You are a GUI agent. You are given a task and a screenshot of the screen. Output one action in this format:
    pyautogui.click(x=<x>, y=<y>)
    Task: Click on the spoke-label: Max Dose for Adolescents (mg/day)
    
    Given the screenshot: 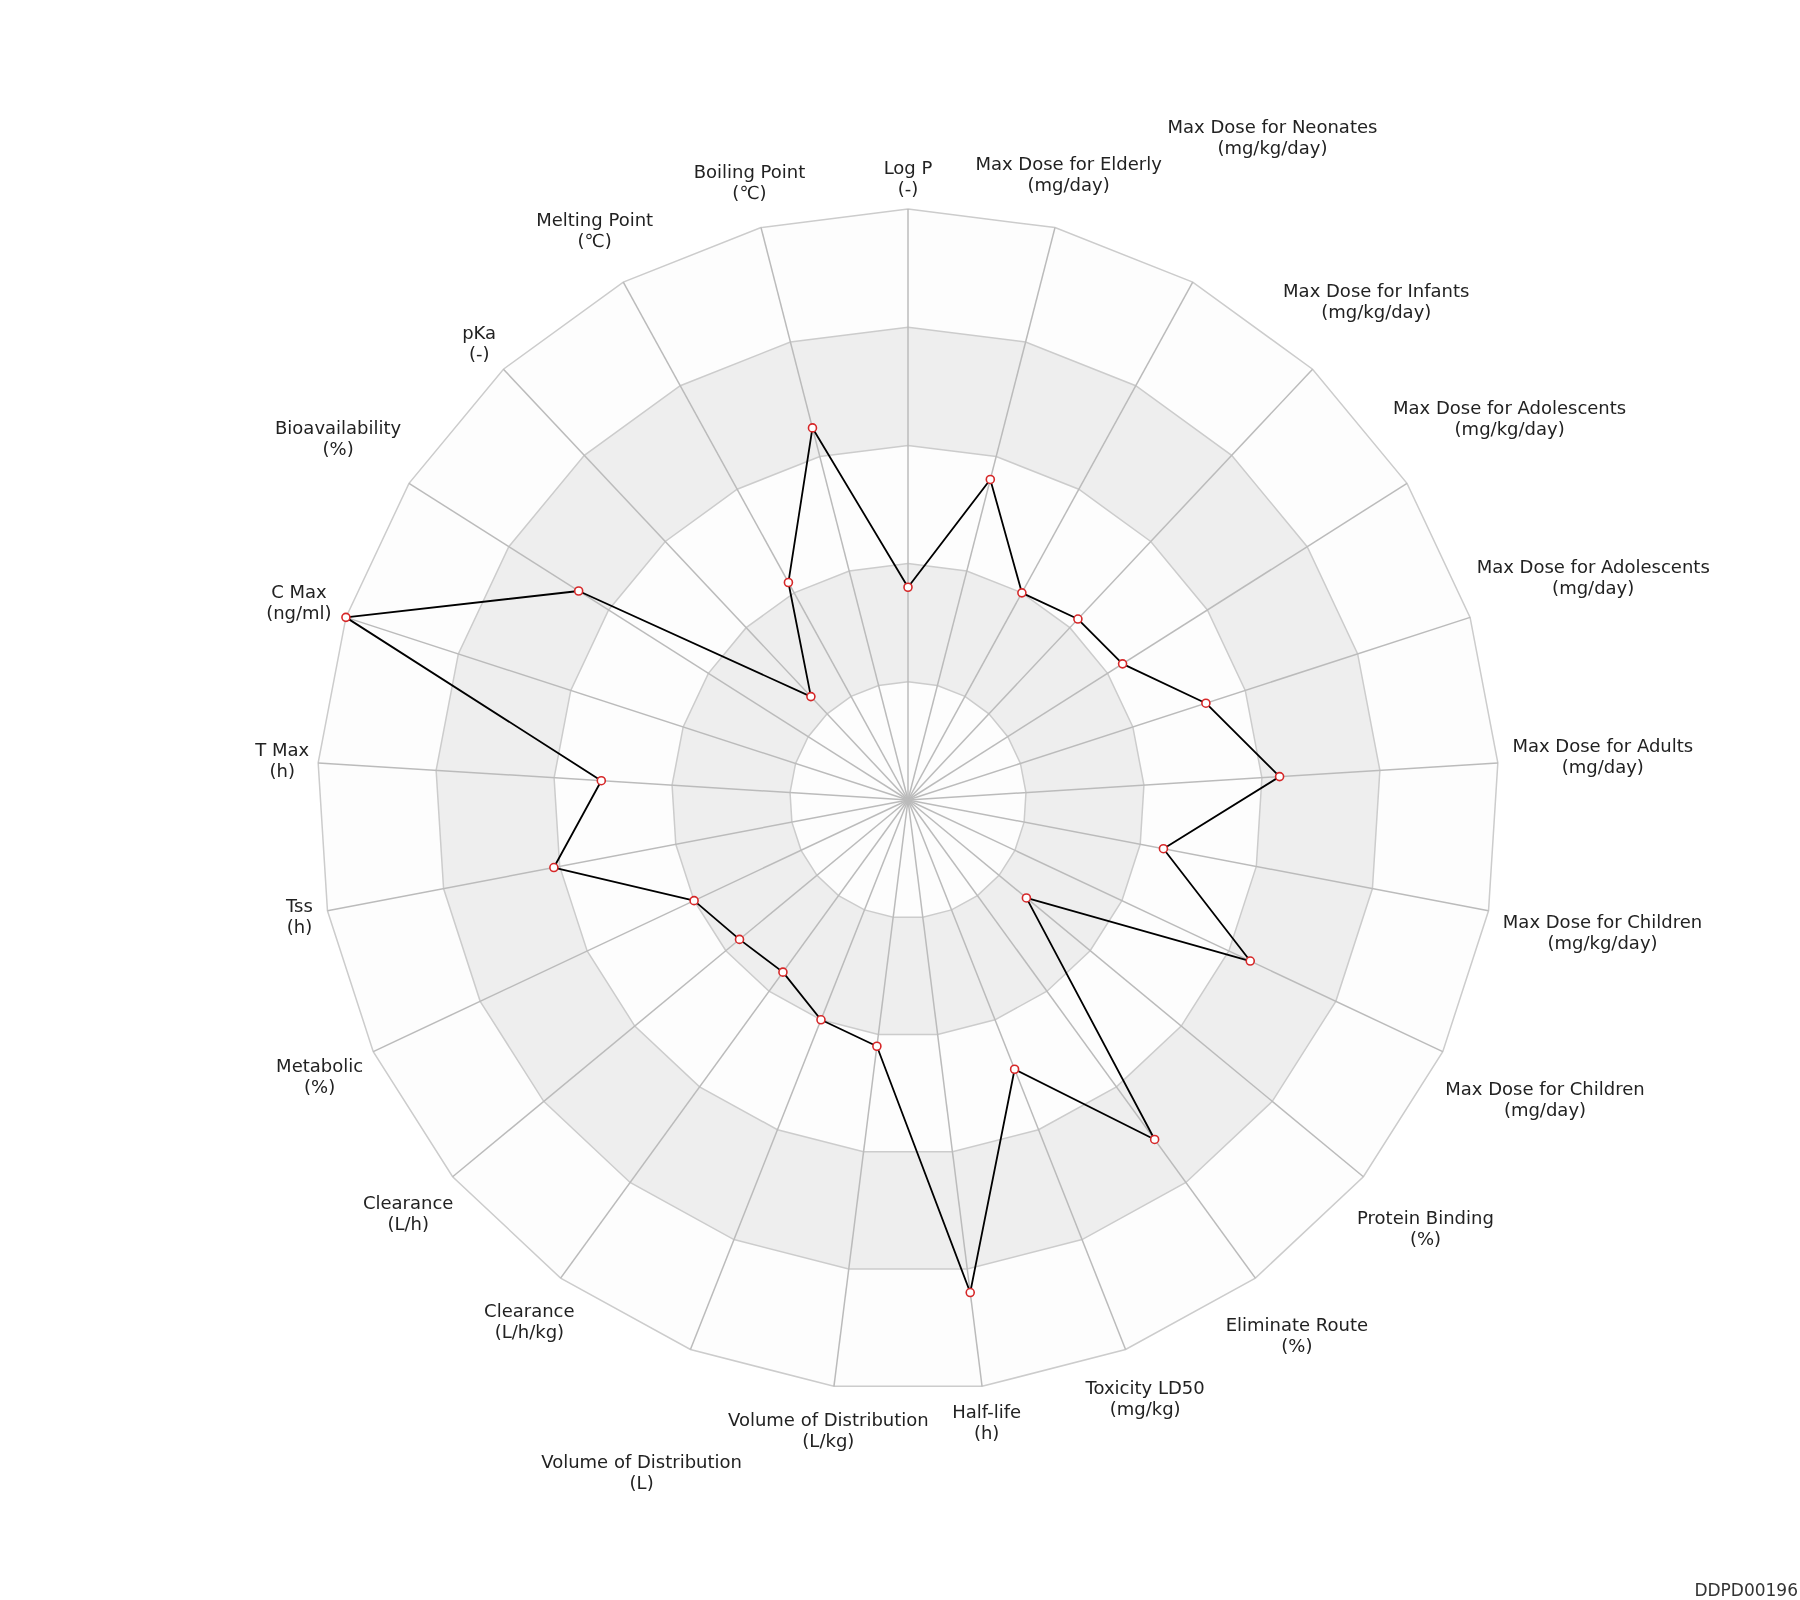 What is the action you would take?
    pyautogui.click(x=1593, y=576)
    